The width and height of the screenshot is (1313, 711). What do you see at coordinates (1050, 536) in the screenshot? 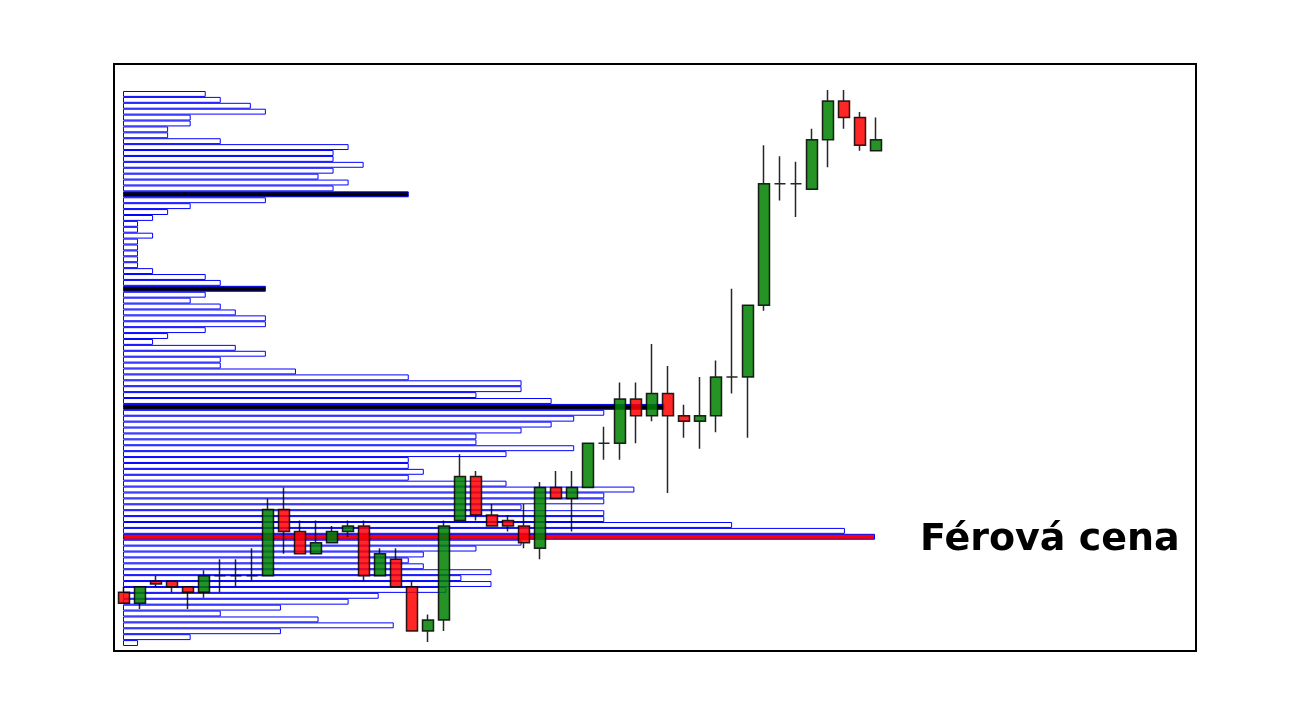
I see `text: Férová cena` at bounding box center [1050, 536].